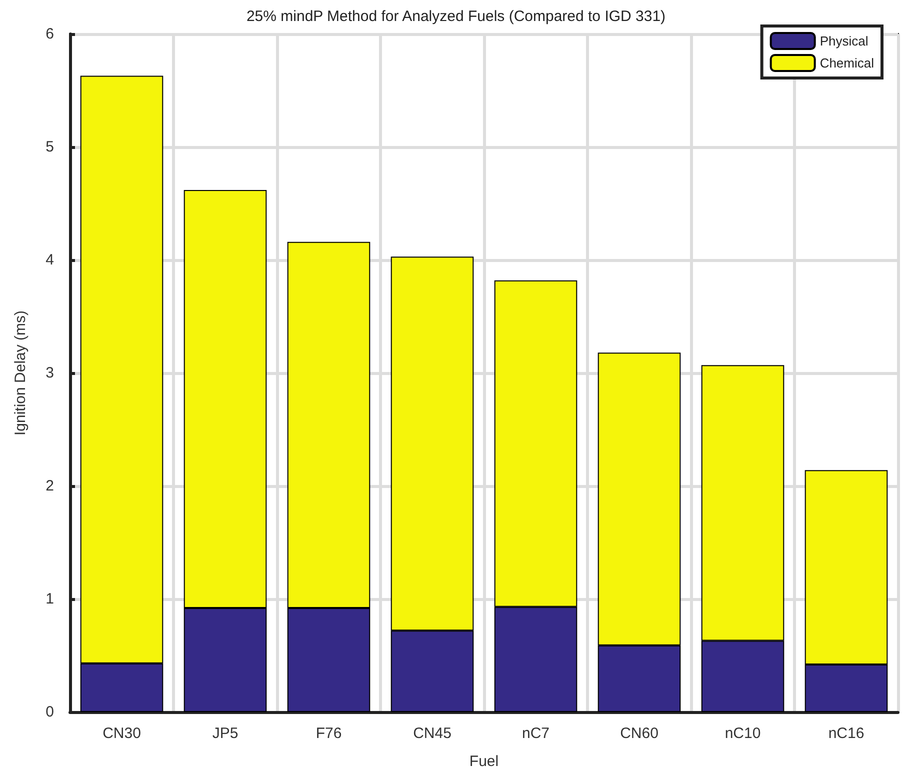  I want to click on x-axis-title: Fuel, so click(484, 761).